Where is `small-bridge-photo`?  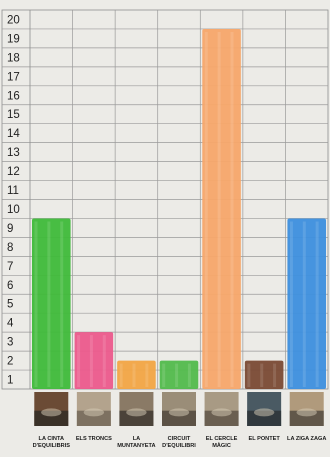
small-bridge-photo is located at coordinates (264, 409).